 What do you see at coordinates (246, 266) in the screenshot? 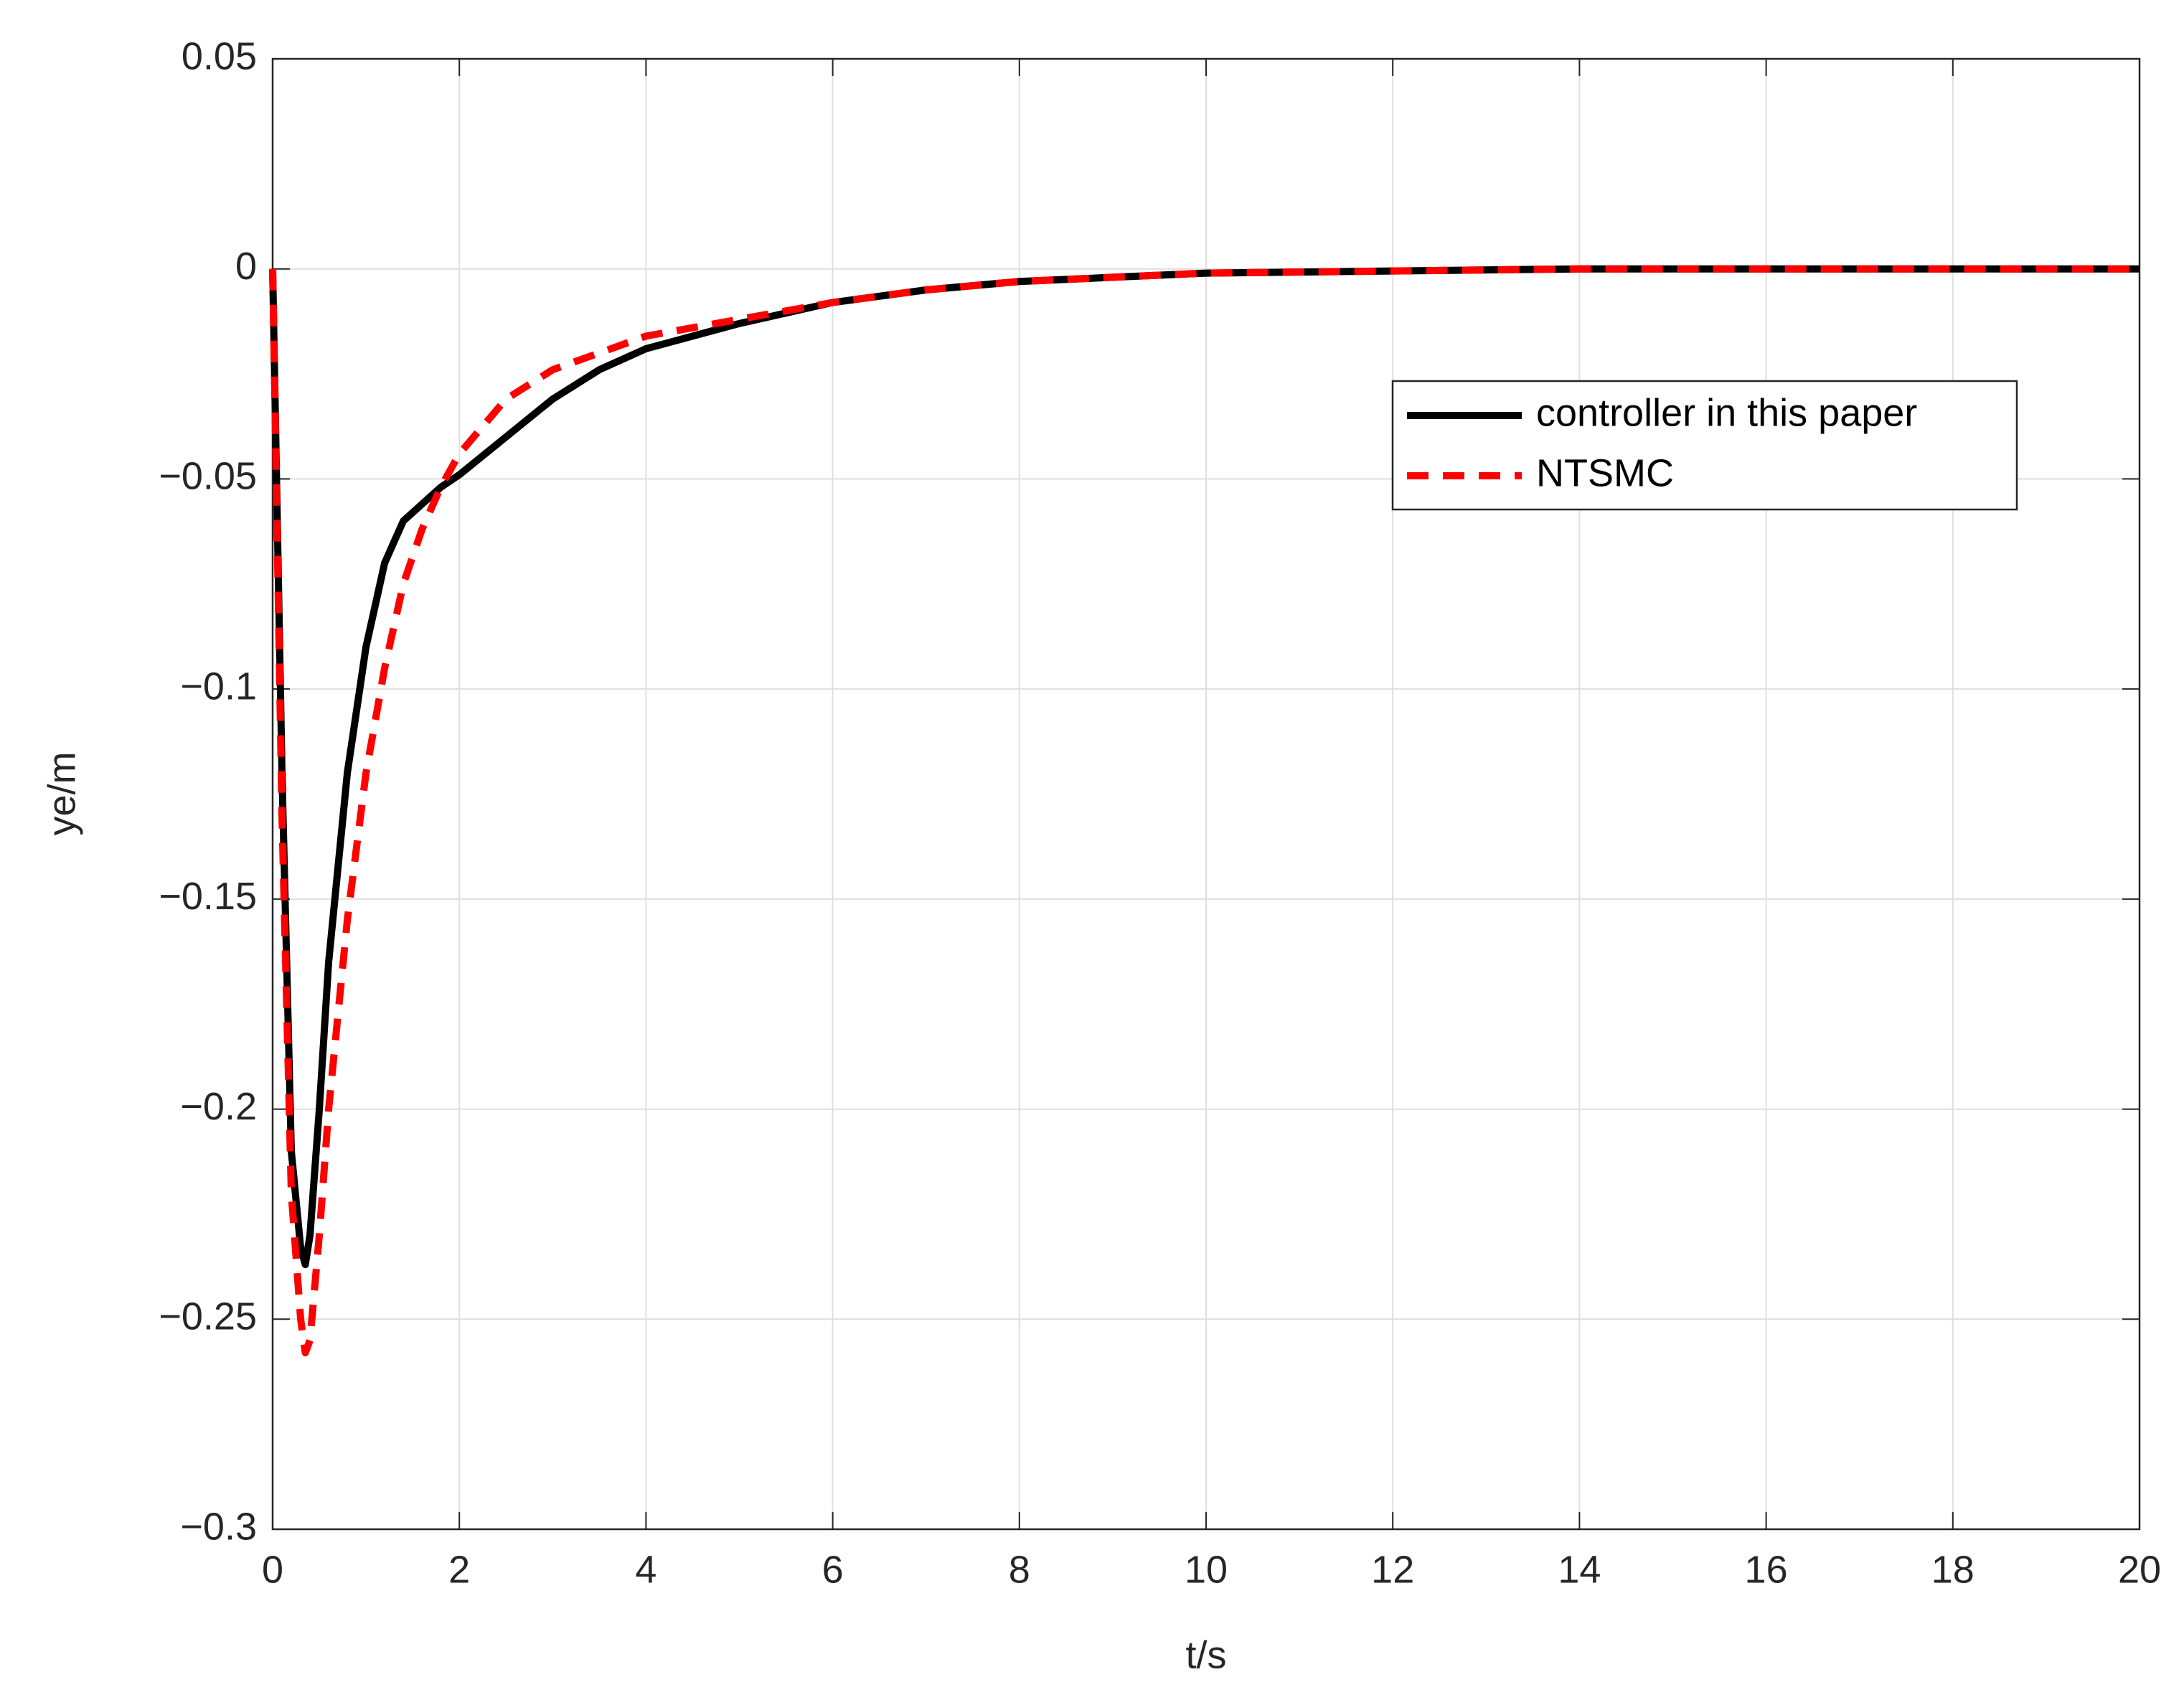
I see `y-tick-label: 0` at bounding box center [246, 266].